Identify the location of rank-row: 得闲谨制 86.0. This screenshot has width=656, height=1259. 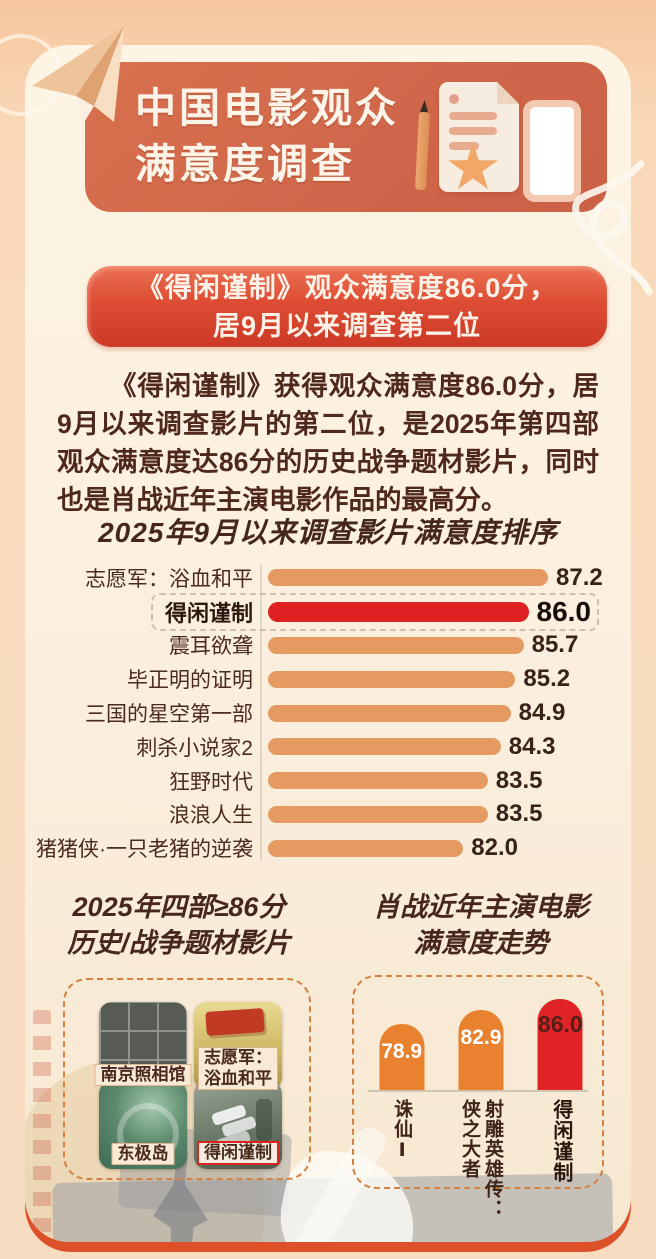
(329, 611).